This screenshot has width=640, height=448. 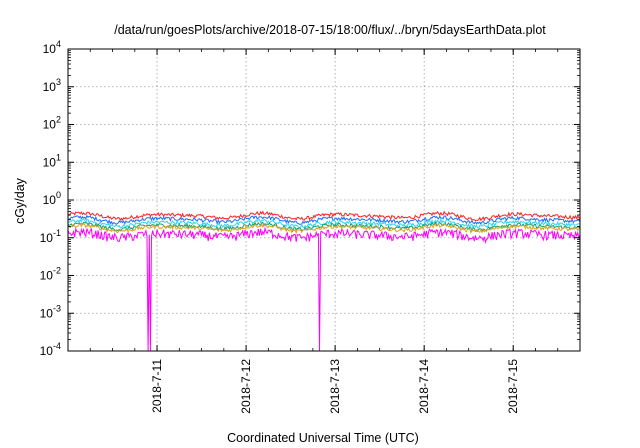 I want to click on x-tick-label: 2018-7-13, so click(x=335, y=386).